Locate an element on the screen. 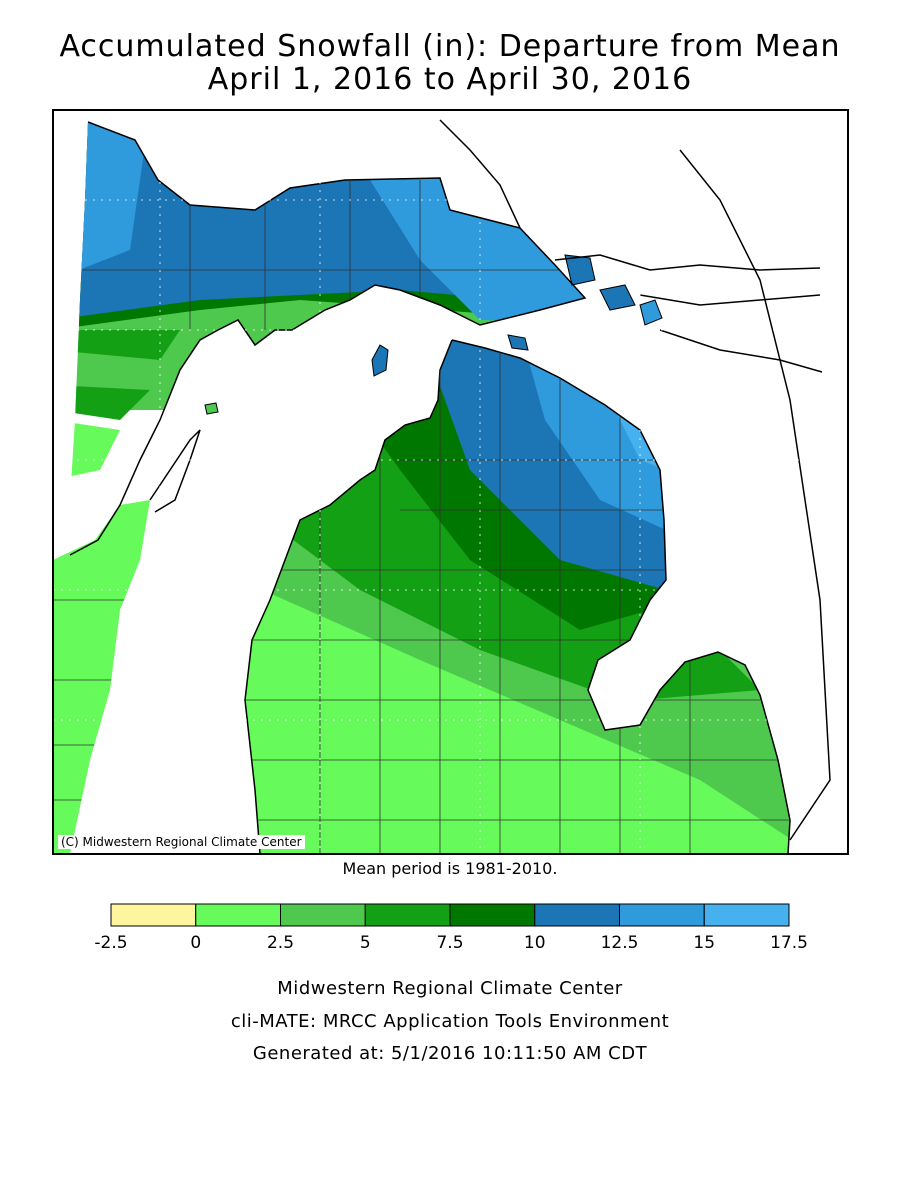  legend-tick-label: -2.5 is located at coordinates (111, 943).